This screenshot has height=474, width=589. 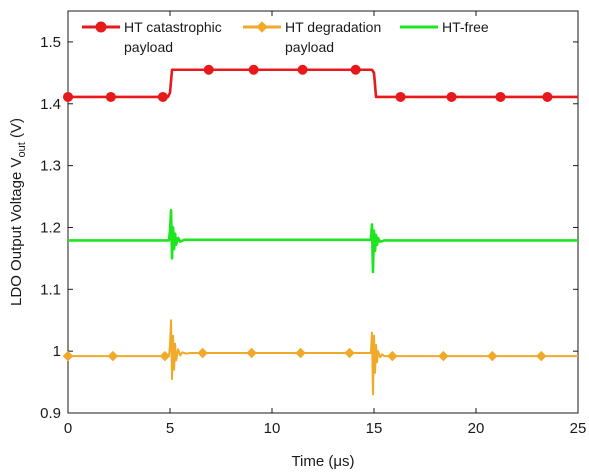 What do you see at coordinates (16, 232) in the screenshot?
I see `y-axis-title-main: LDO Output Voltage V` at bounding box center [16, 232].